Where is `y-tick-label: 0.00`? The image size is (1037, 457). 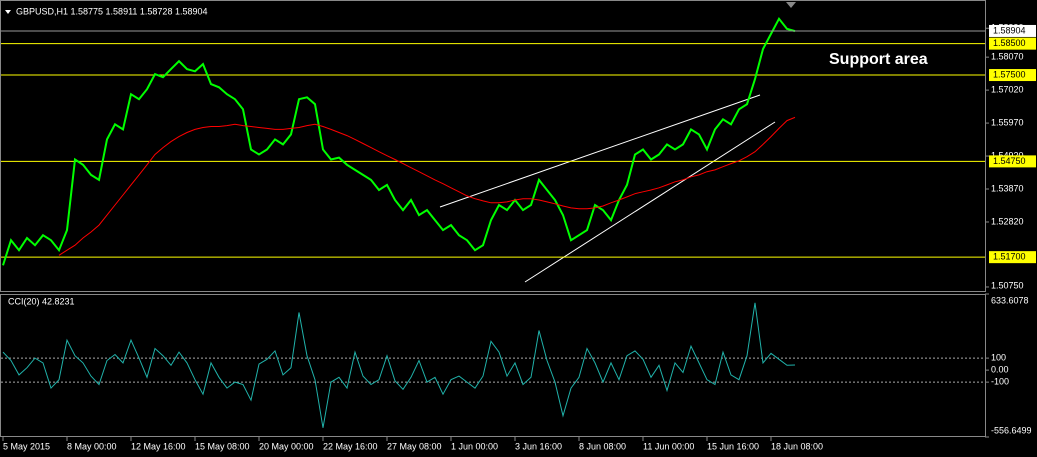 y-tick-label: 0.00 is located at coordinates (1000, 369).